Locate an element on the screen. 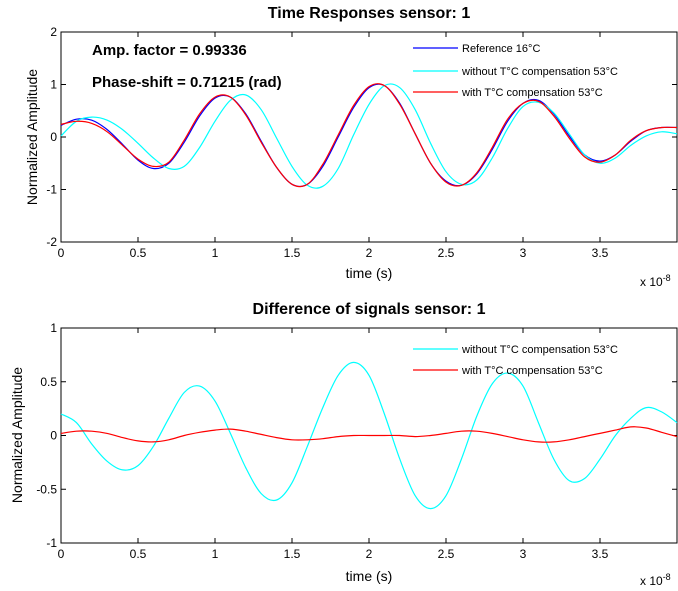  chart-title: Time Responses sensor: 1 is located at coordinates (369, 13).